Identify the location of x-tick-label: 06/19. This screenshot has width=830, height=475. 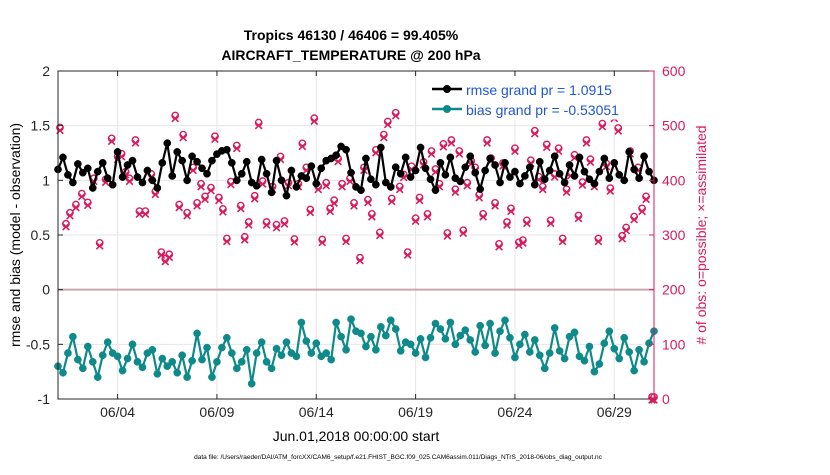
(415, 412).